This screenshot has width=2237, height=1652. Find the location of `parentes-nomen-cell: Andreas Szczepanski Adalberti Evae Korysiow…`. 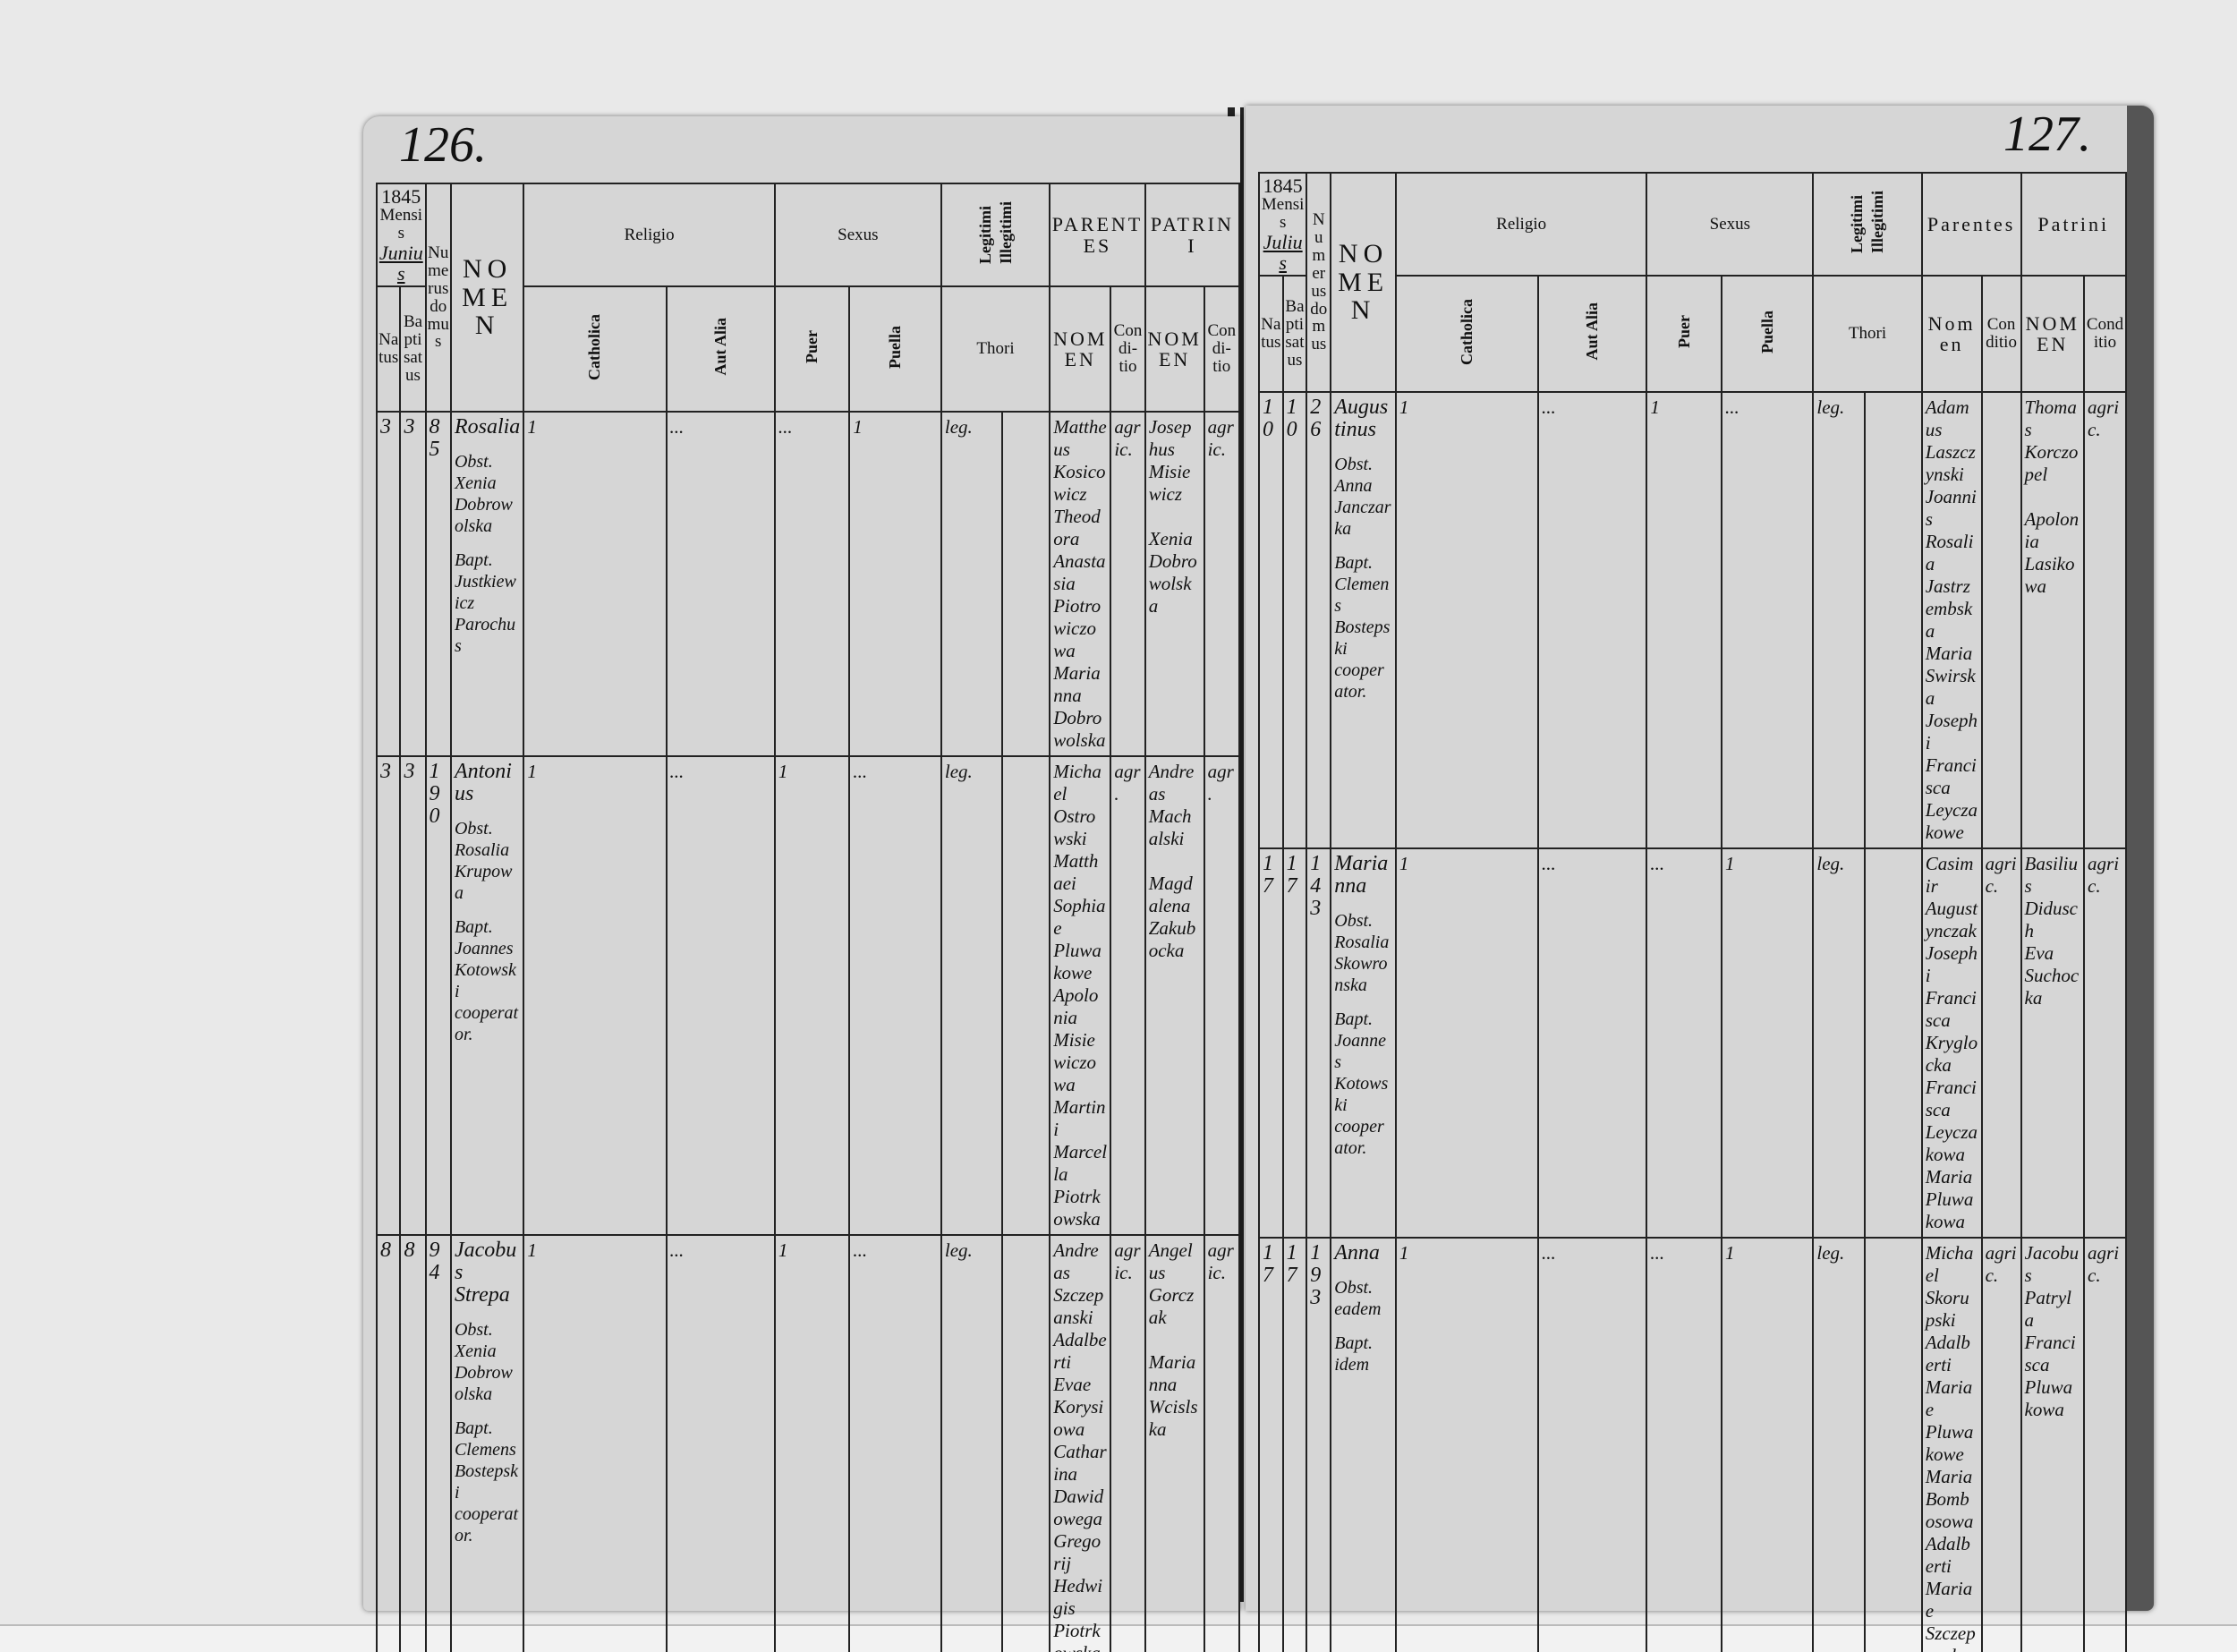

parentes-nomen-cell: Andreas Szczepanski Adalberti Evae Korysiow… is located at coordinates (1080, 1443).